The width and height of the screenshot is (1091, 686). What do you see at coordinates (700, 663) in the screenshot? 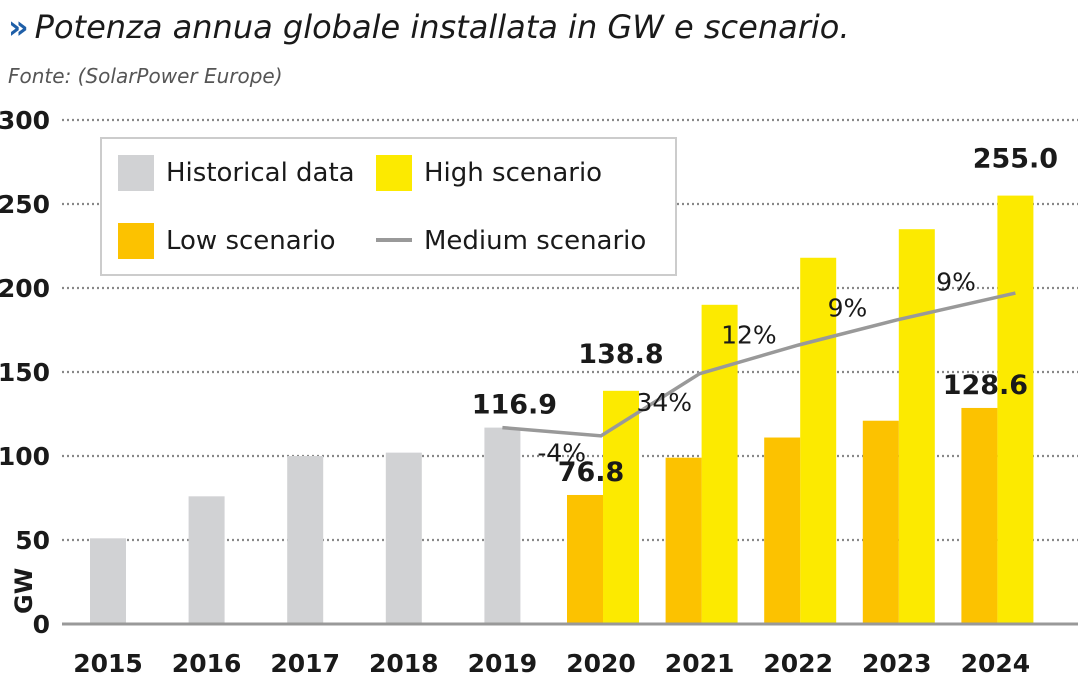
I see `x-tick-2021: 2021` at bounding box center [700, 663].